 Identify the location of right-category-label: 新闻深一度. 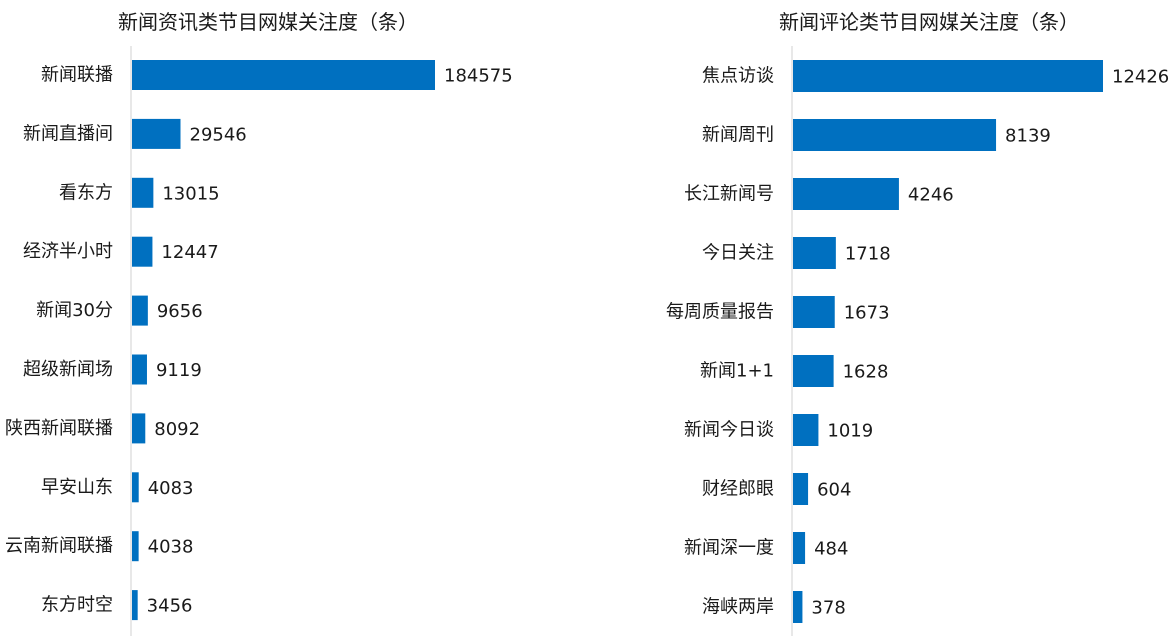
(729, 548).